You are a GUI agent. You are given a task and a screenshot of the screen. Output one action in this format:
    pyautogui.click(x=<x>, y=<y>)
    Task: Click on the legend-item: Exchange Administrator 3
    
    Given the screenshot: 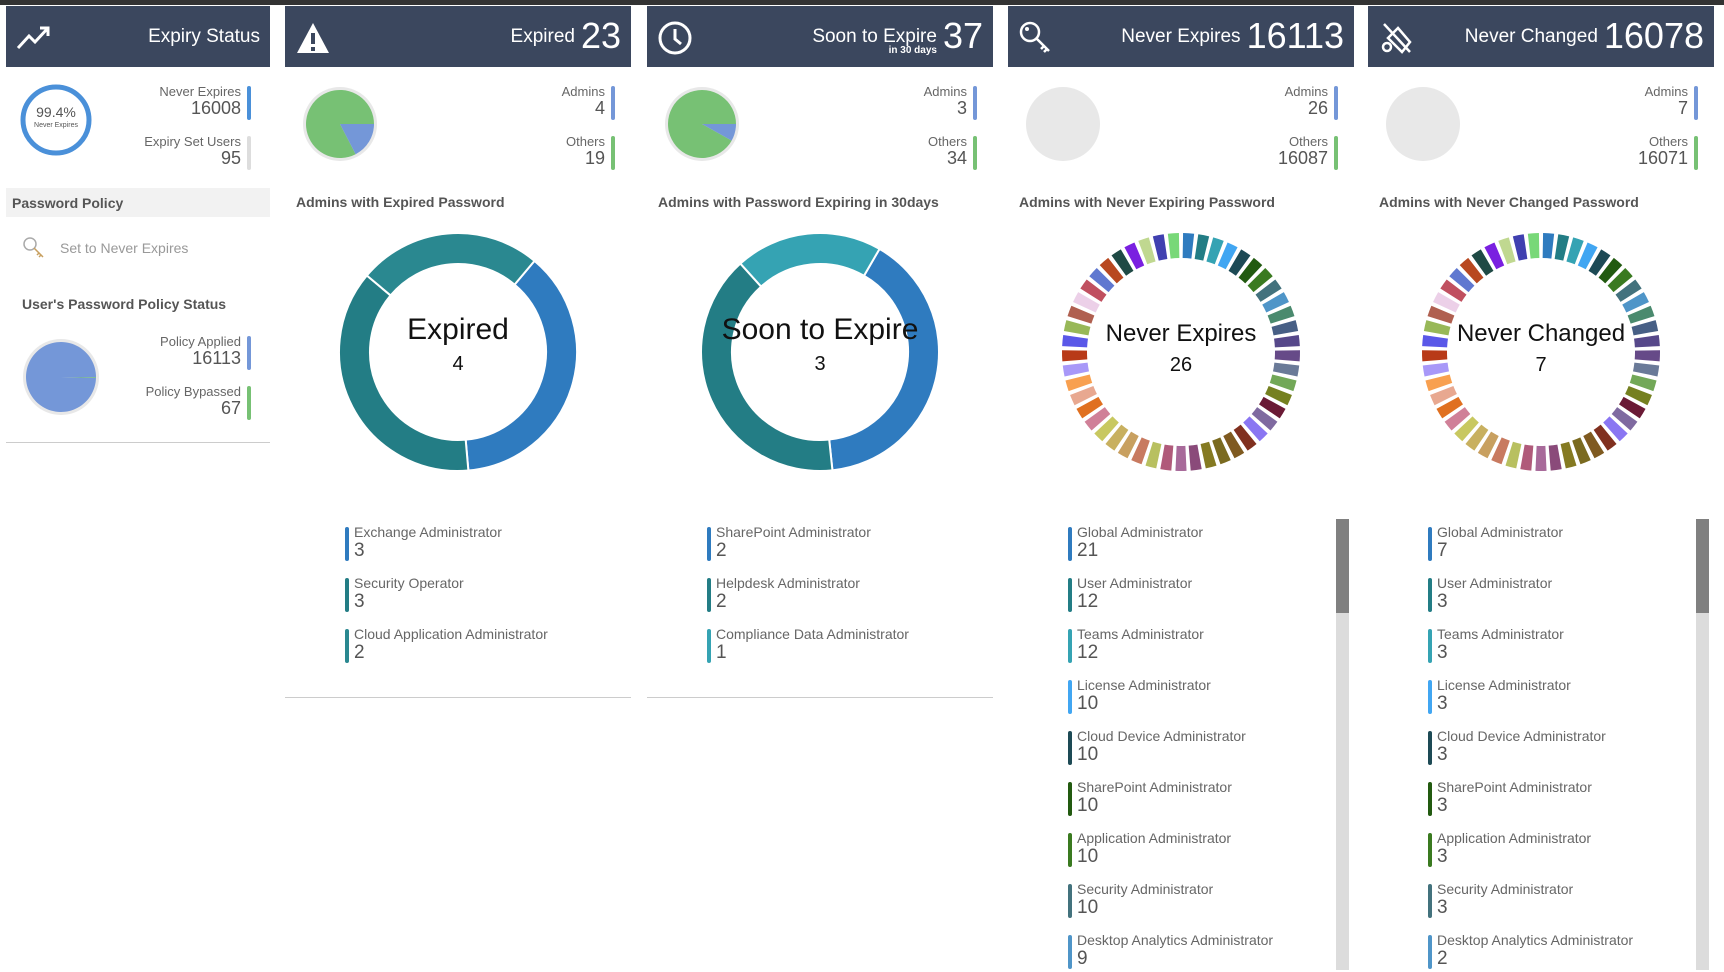 What is the action you would take?
    pyautogui.click(x=423, y=544)
    